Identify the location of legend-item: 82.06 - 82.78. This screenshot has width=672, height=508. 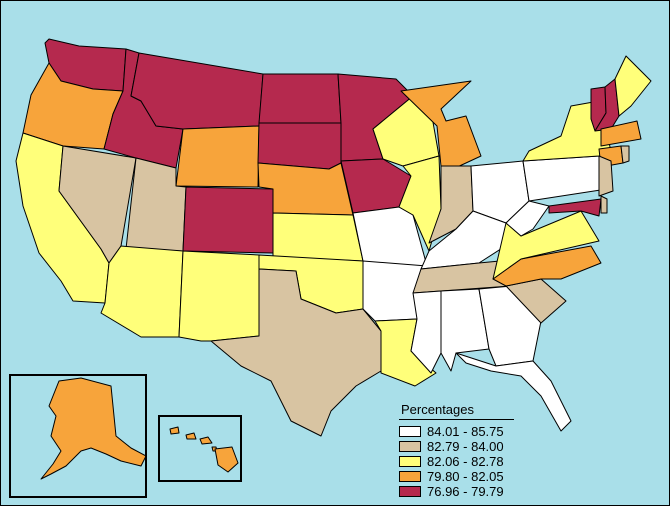
(456, 461).